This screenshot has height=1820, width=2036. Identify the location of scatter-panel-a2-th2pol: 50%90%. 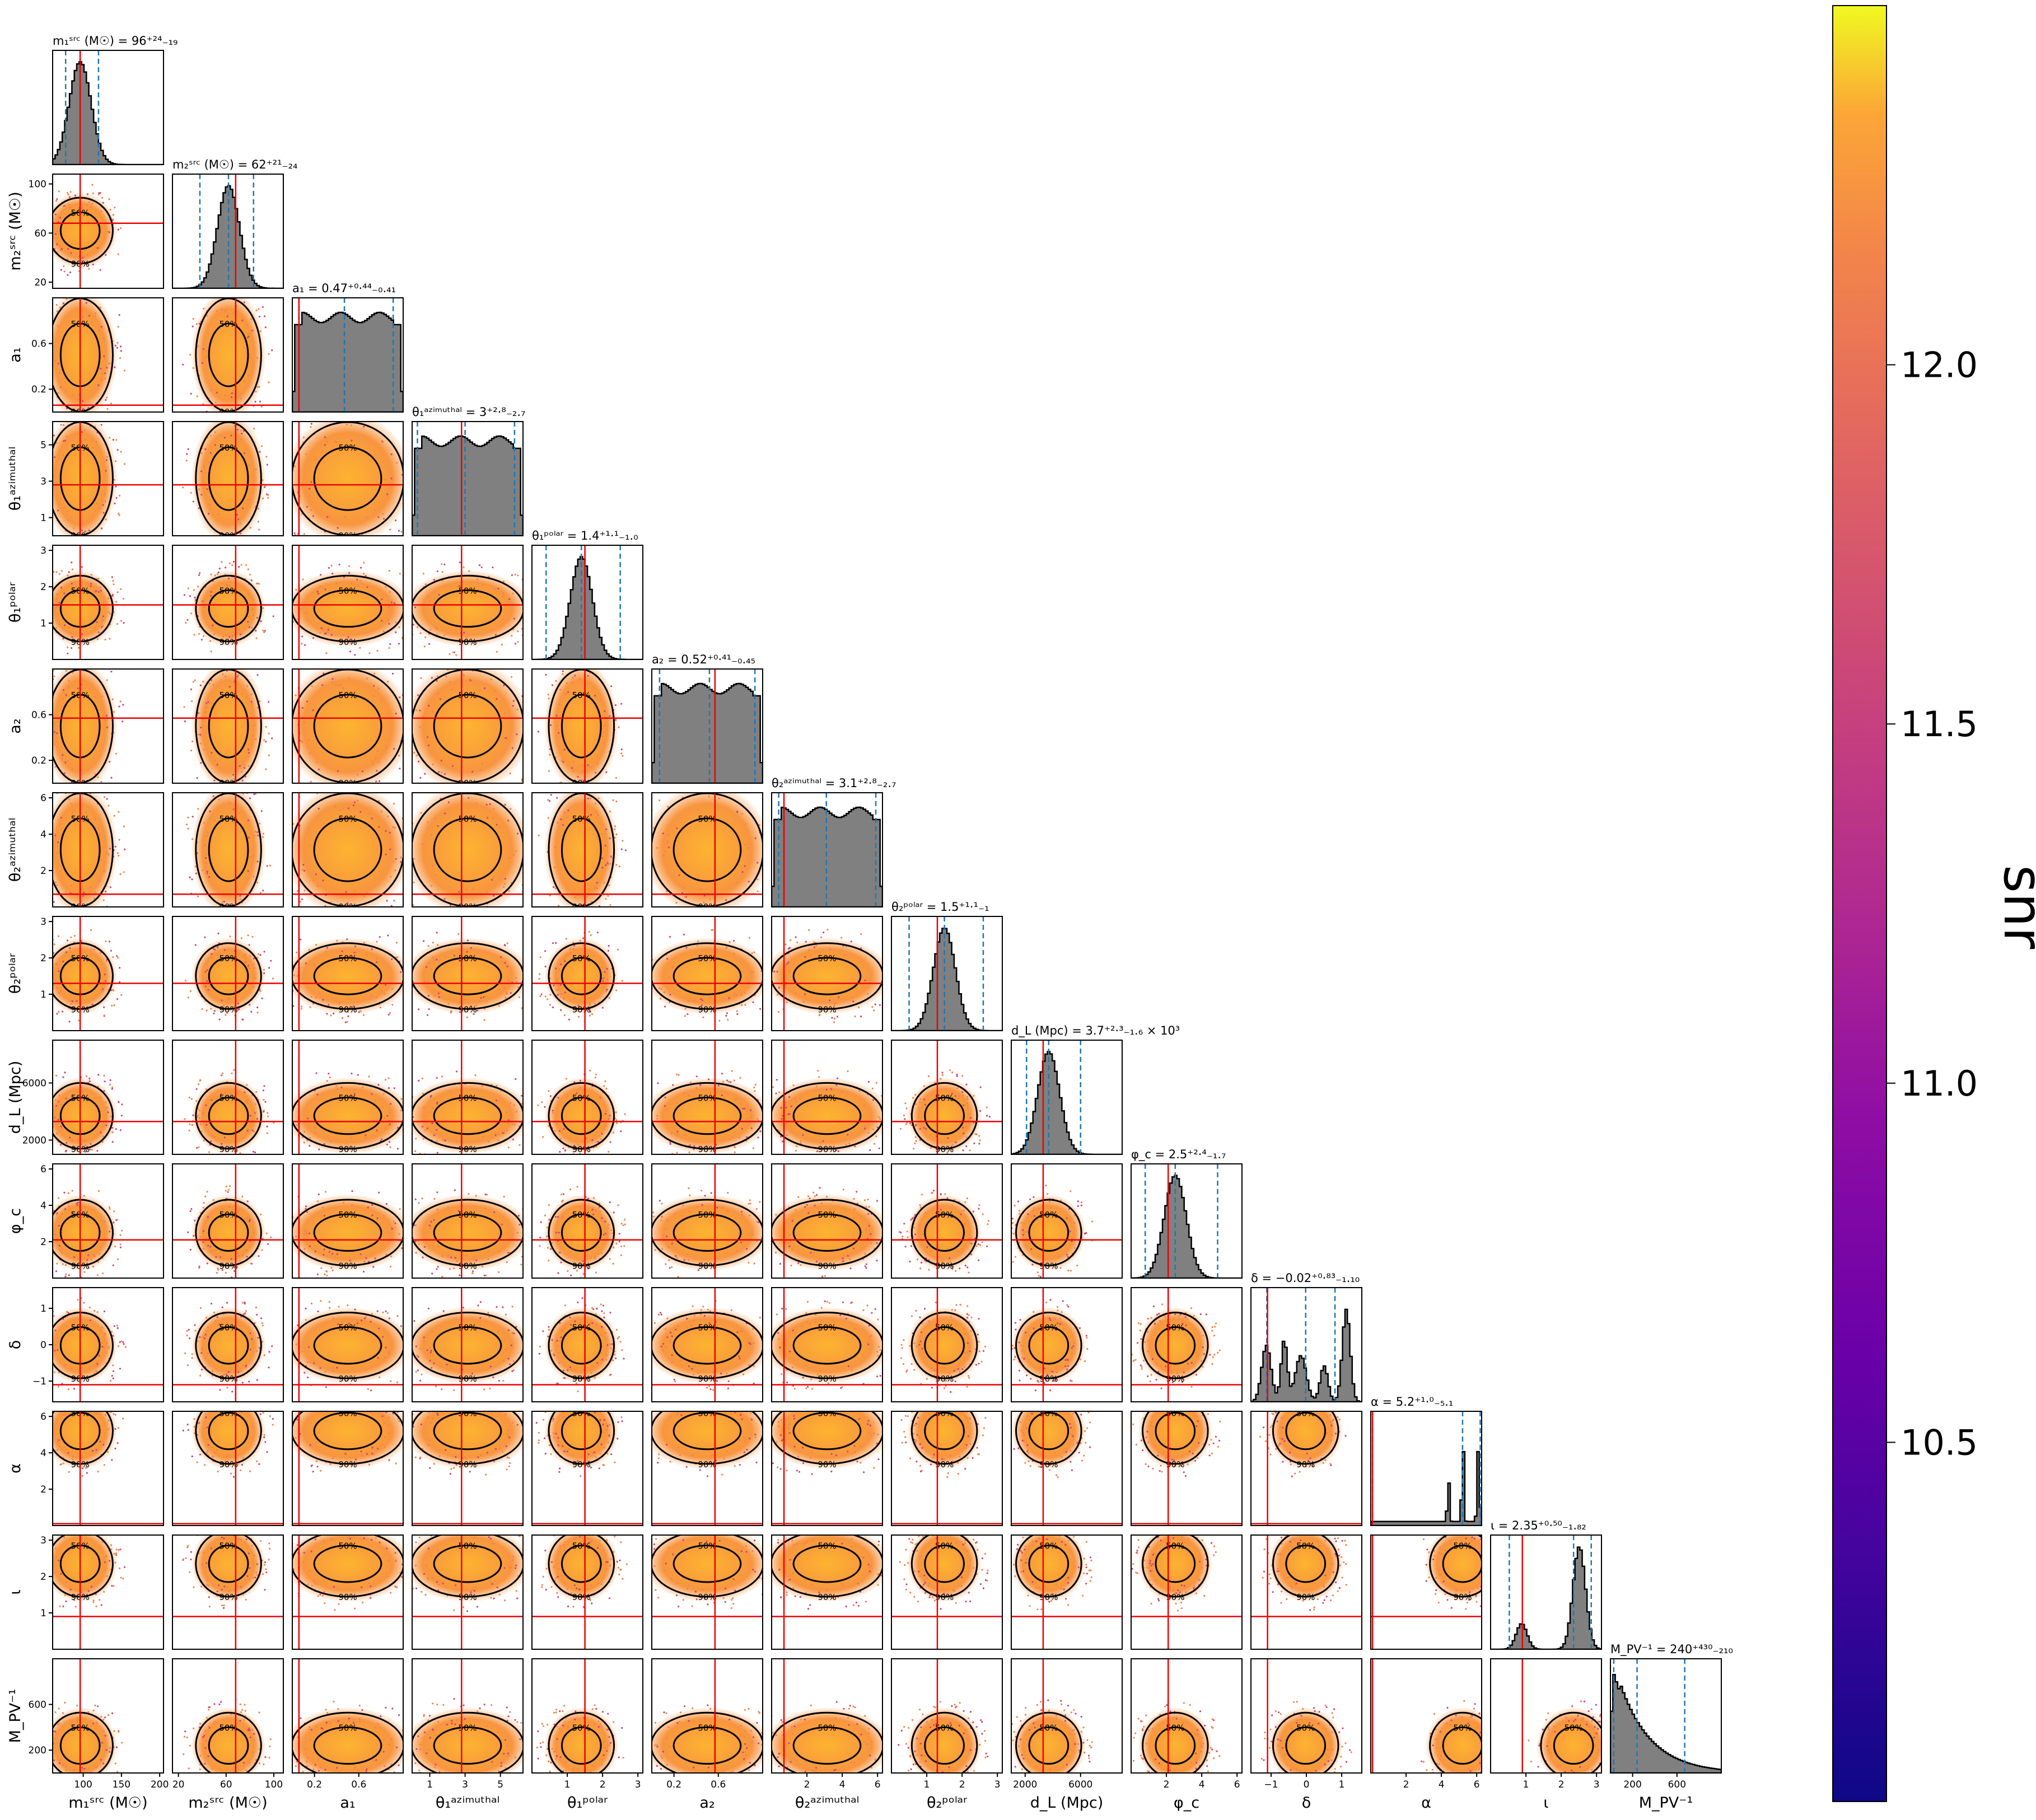
(706, 974).